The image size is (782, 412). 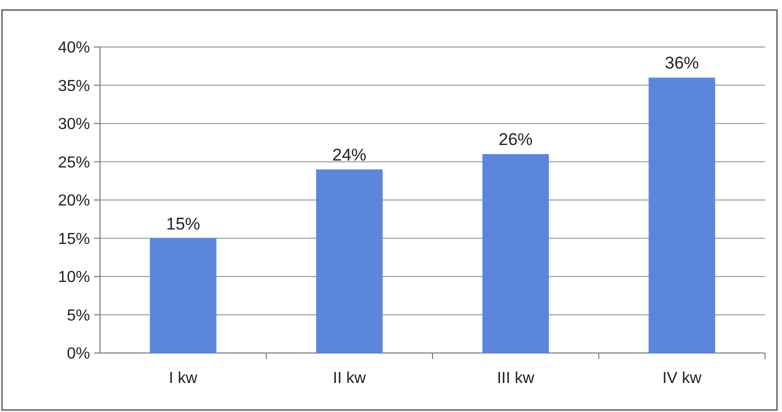 I want to click on y-tick-label: 25%, so click(x=74, y=163).